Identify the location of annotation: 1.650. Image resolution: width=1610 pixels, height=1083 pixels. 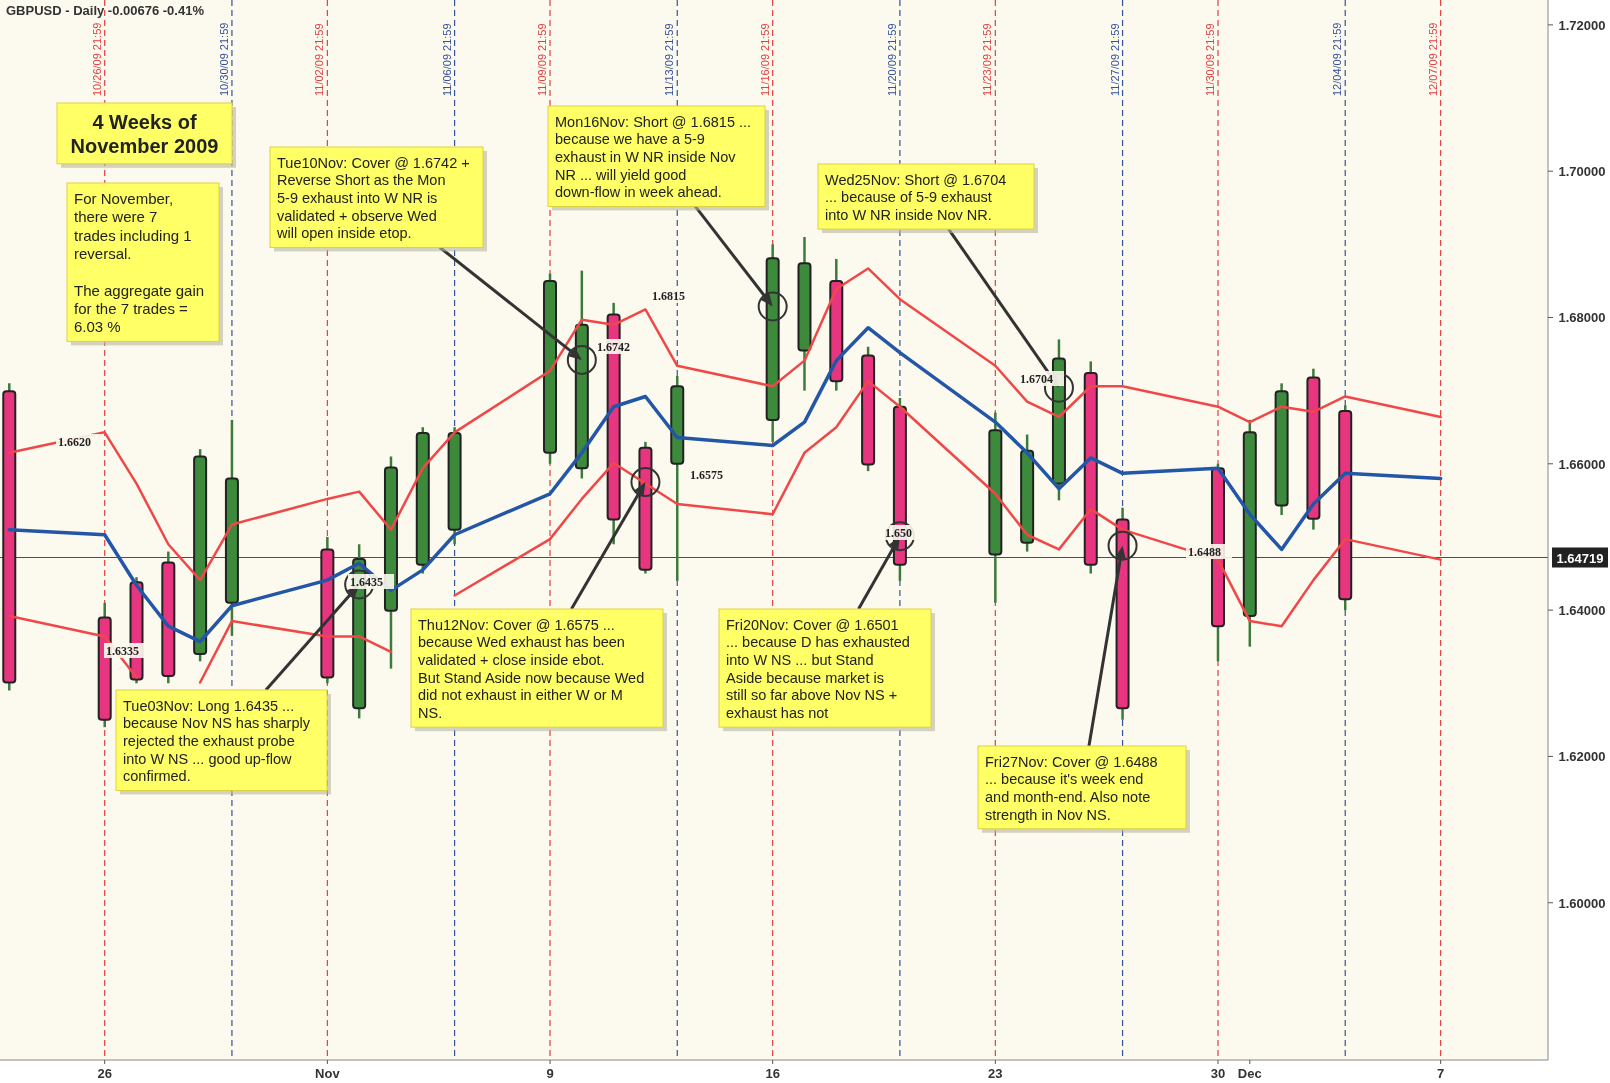
(898, 533).